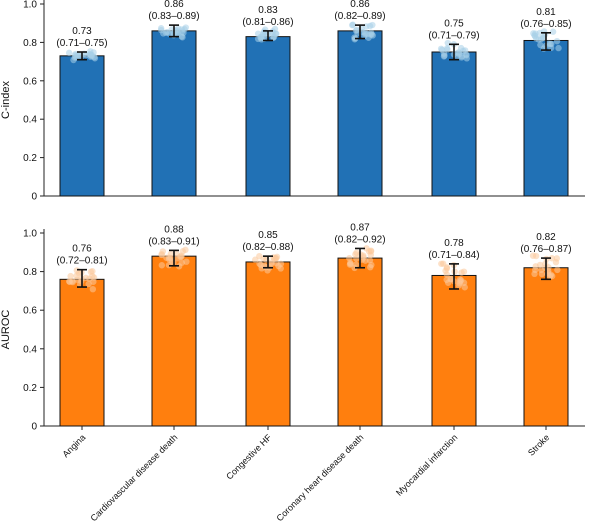  I want to click on value-label: 0.88, so click(174, 229).